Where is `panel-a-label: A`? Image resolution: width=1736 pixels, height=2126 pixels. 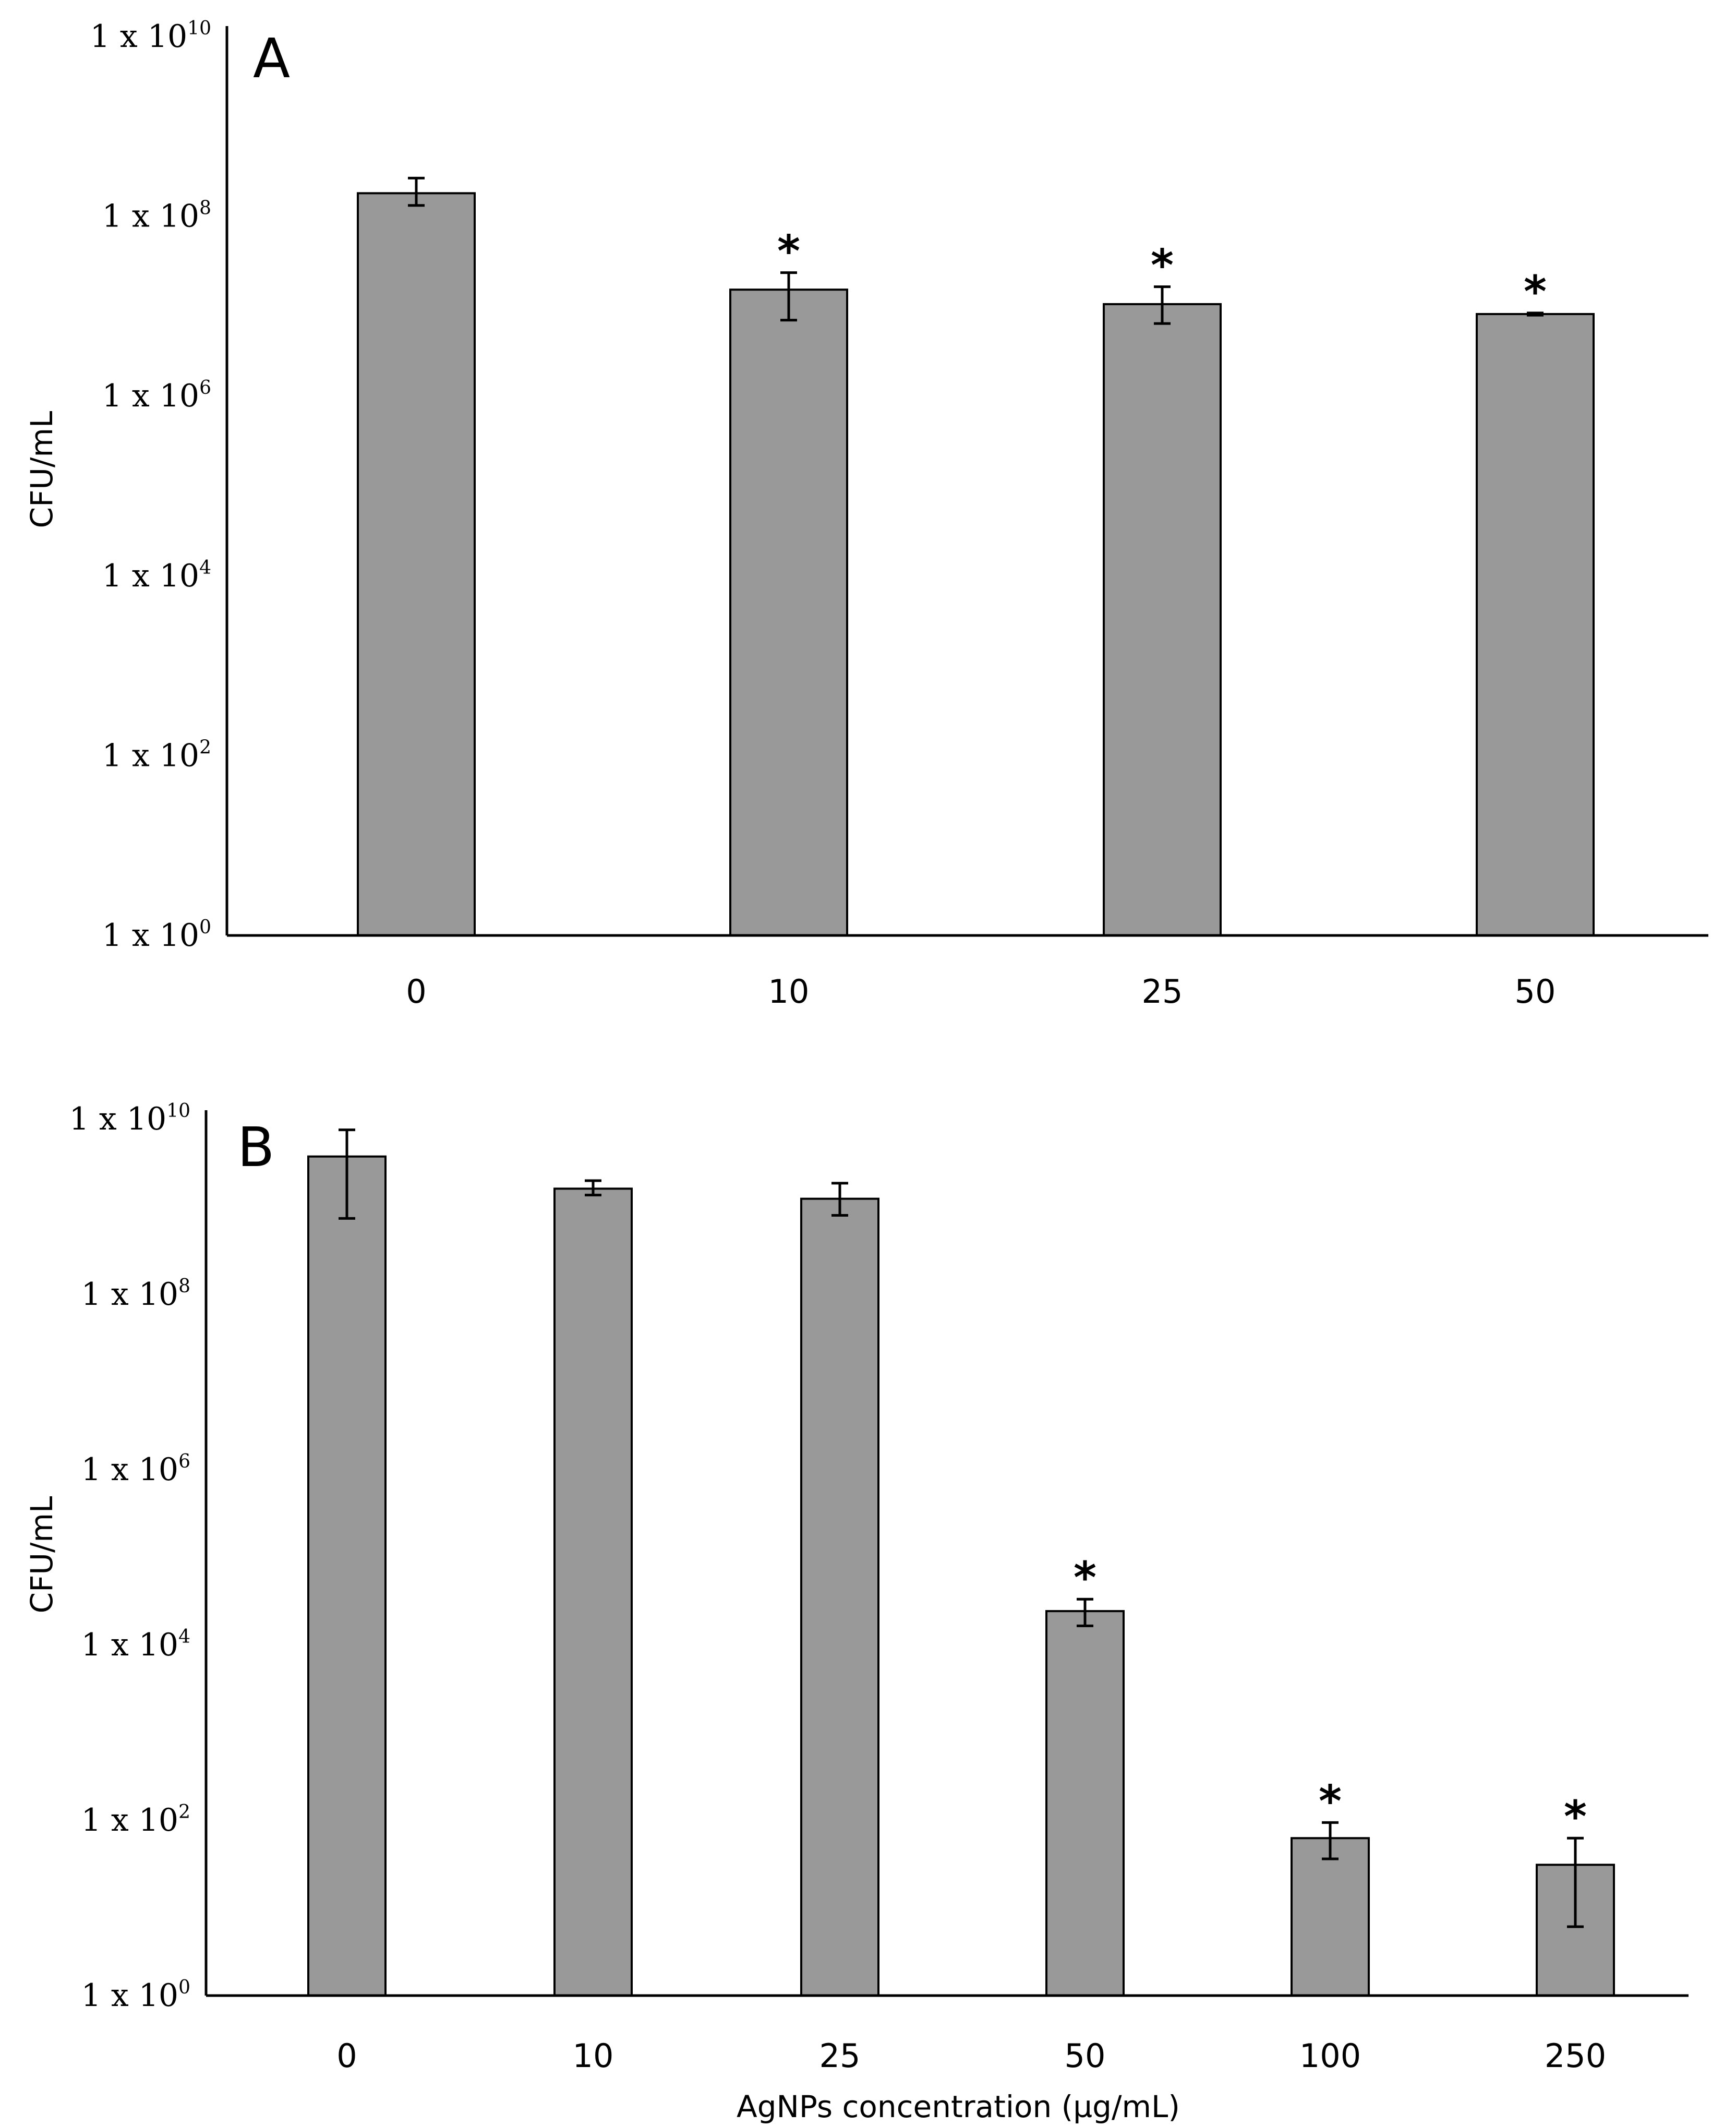
panel-a-label: A is located at coordinates (271, 58).